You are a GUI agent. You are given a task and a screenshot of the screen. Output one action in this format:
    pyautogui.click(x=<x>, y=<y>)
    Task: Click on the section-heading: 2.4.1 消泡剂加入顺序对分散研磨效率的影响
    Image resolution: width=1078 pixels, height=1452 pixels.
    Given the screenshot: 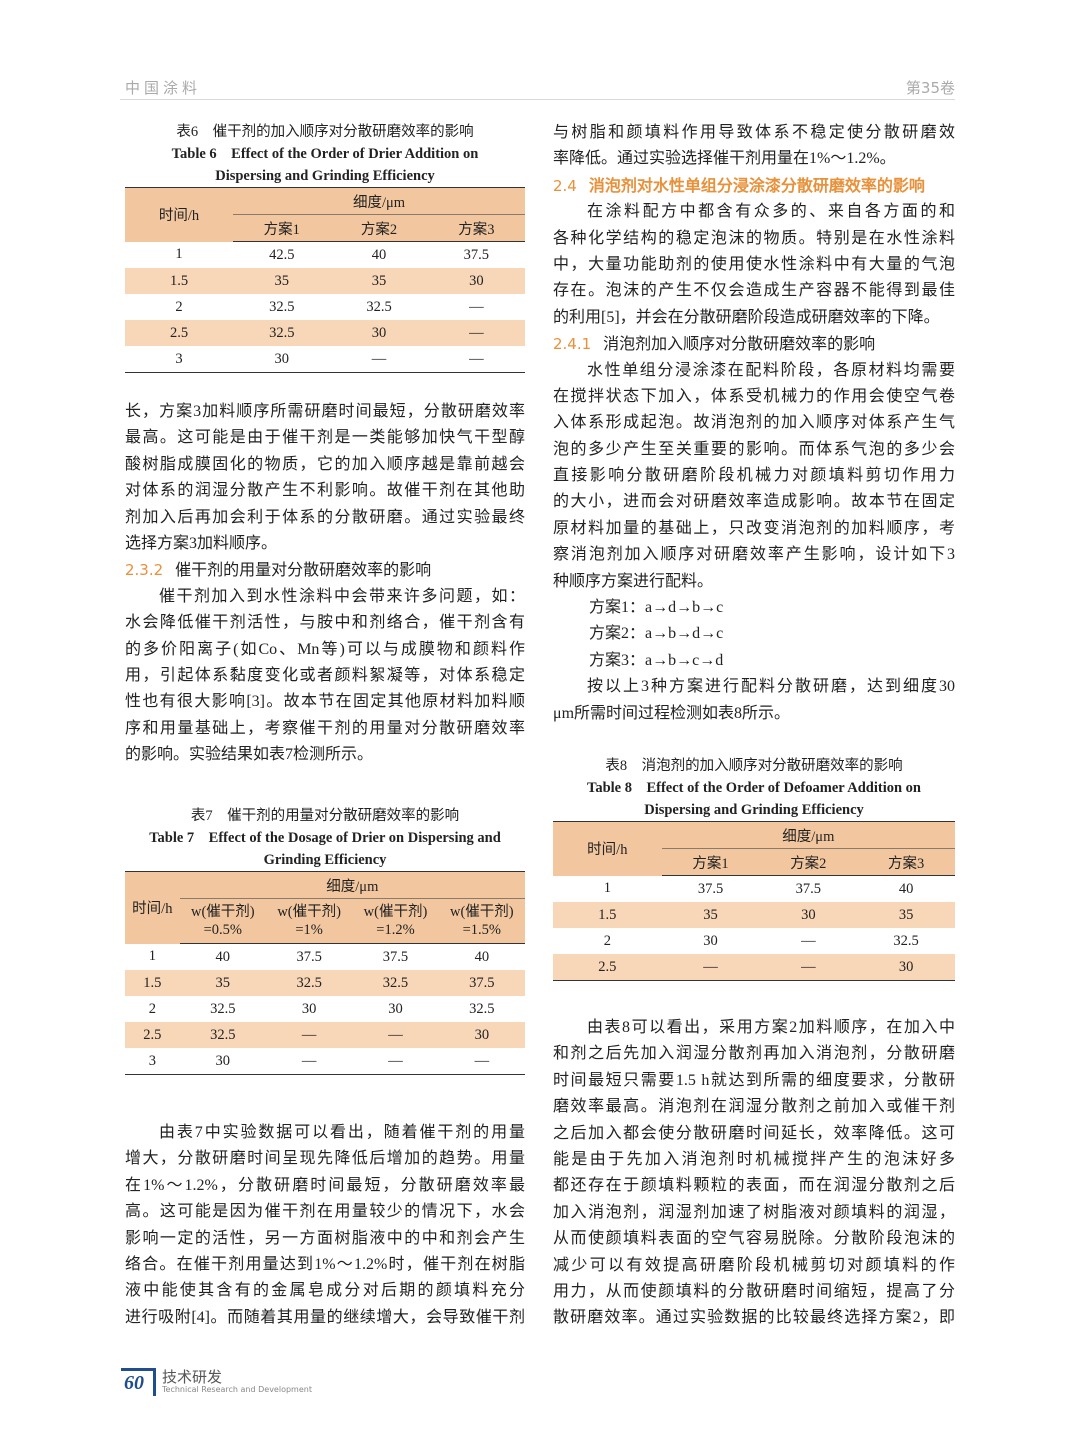 What is the action you would take?
    pyautogui.click(x=754, y=344)
    